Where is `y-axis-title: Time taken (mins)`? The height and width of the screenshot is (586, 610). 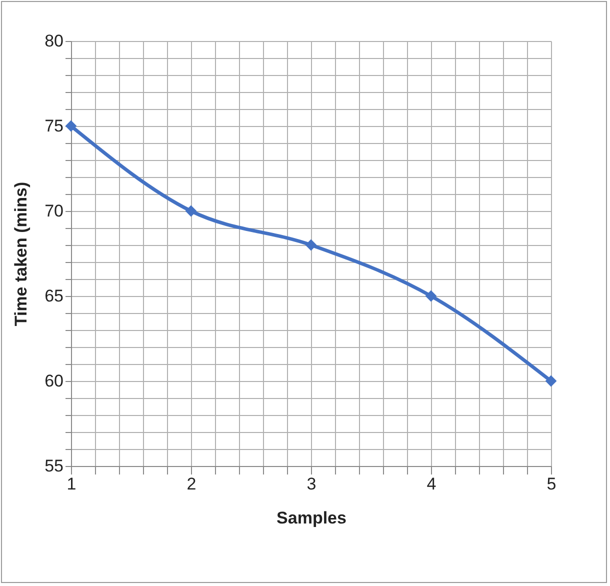
y-axis-title: Time taken (mins) is located at coordinates (21, 254).